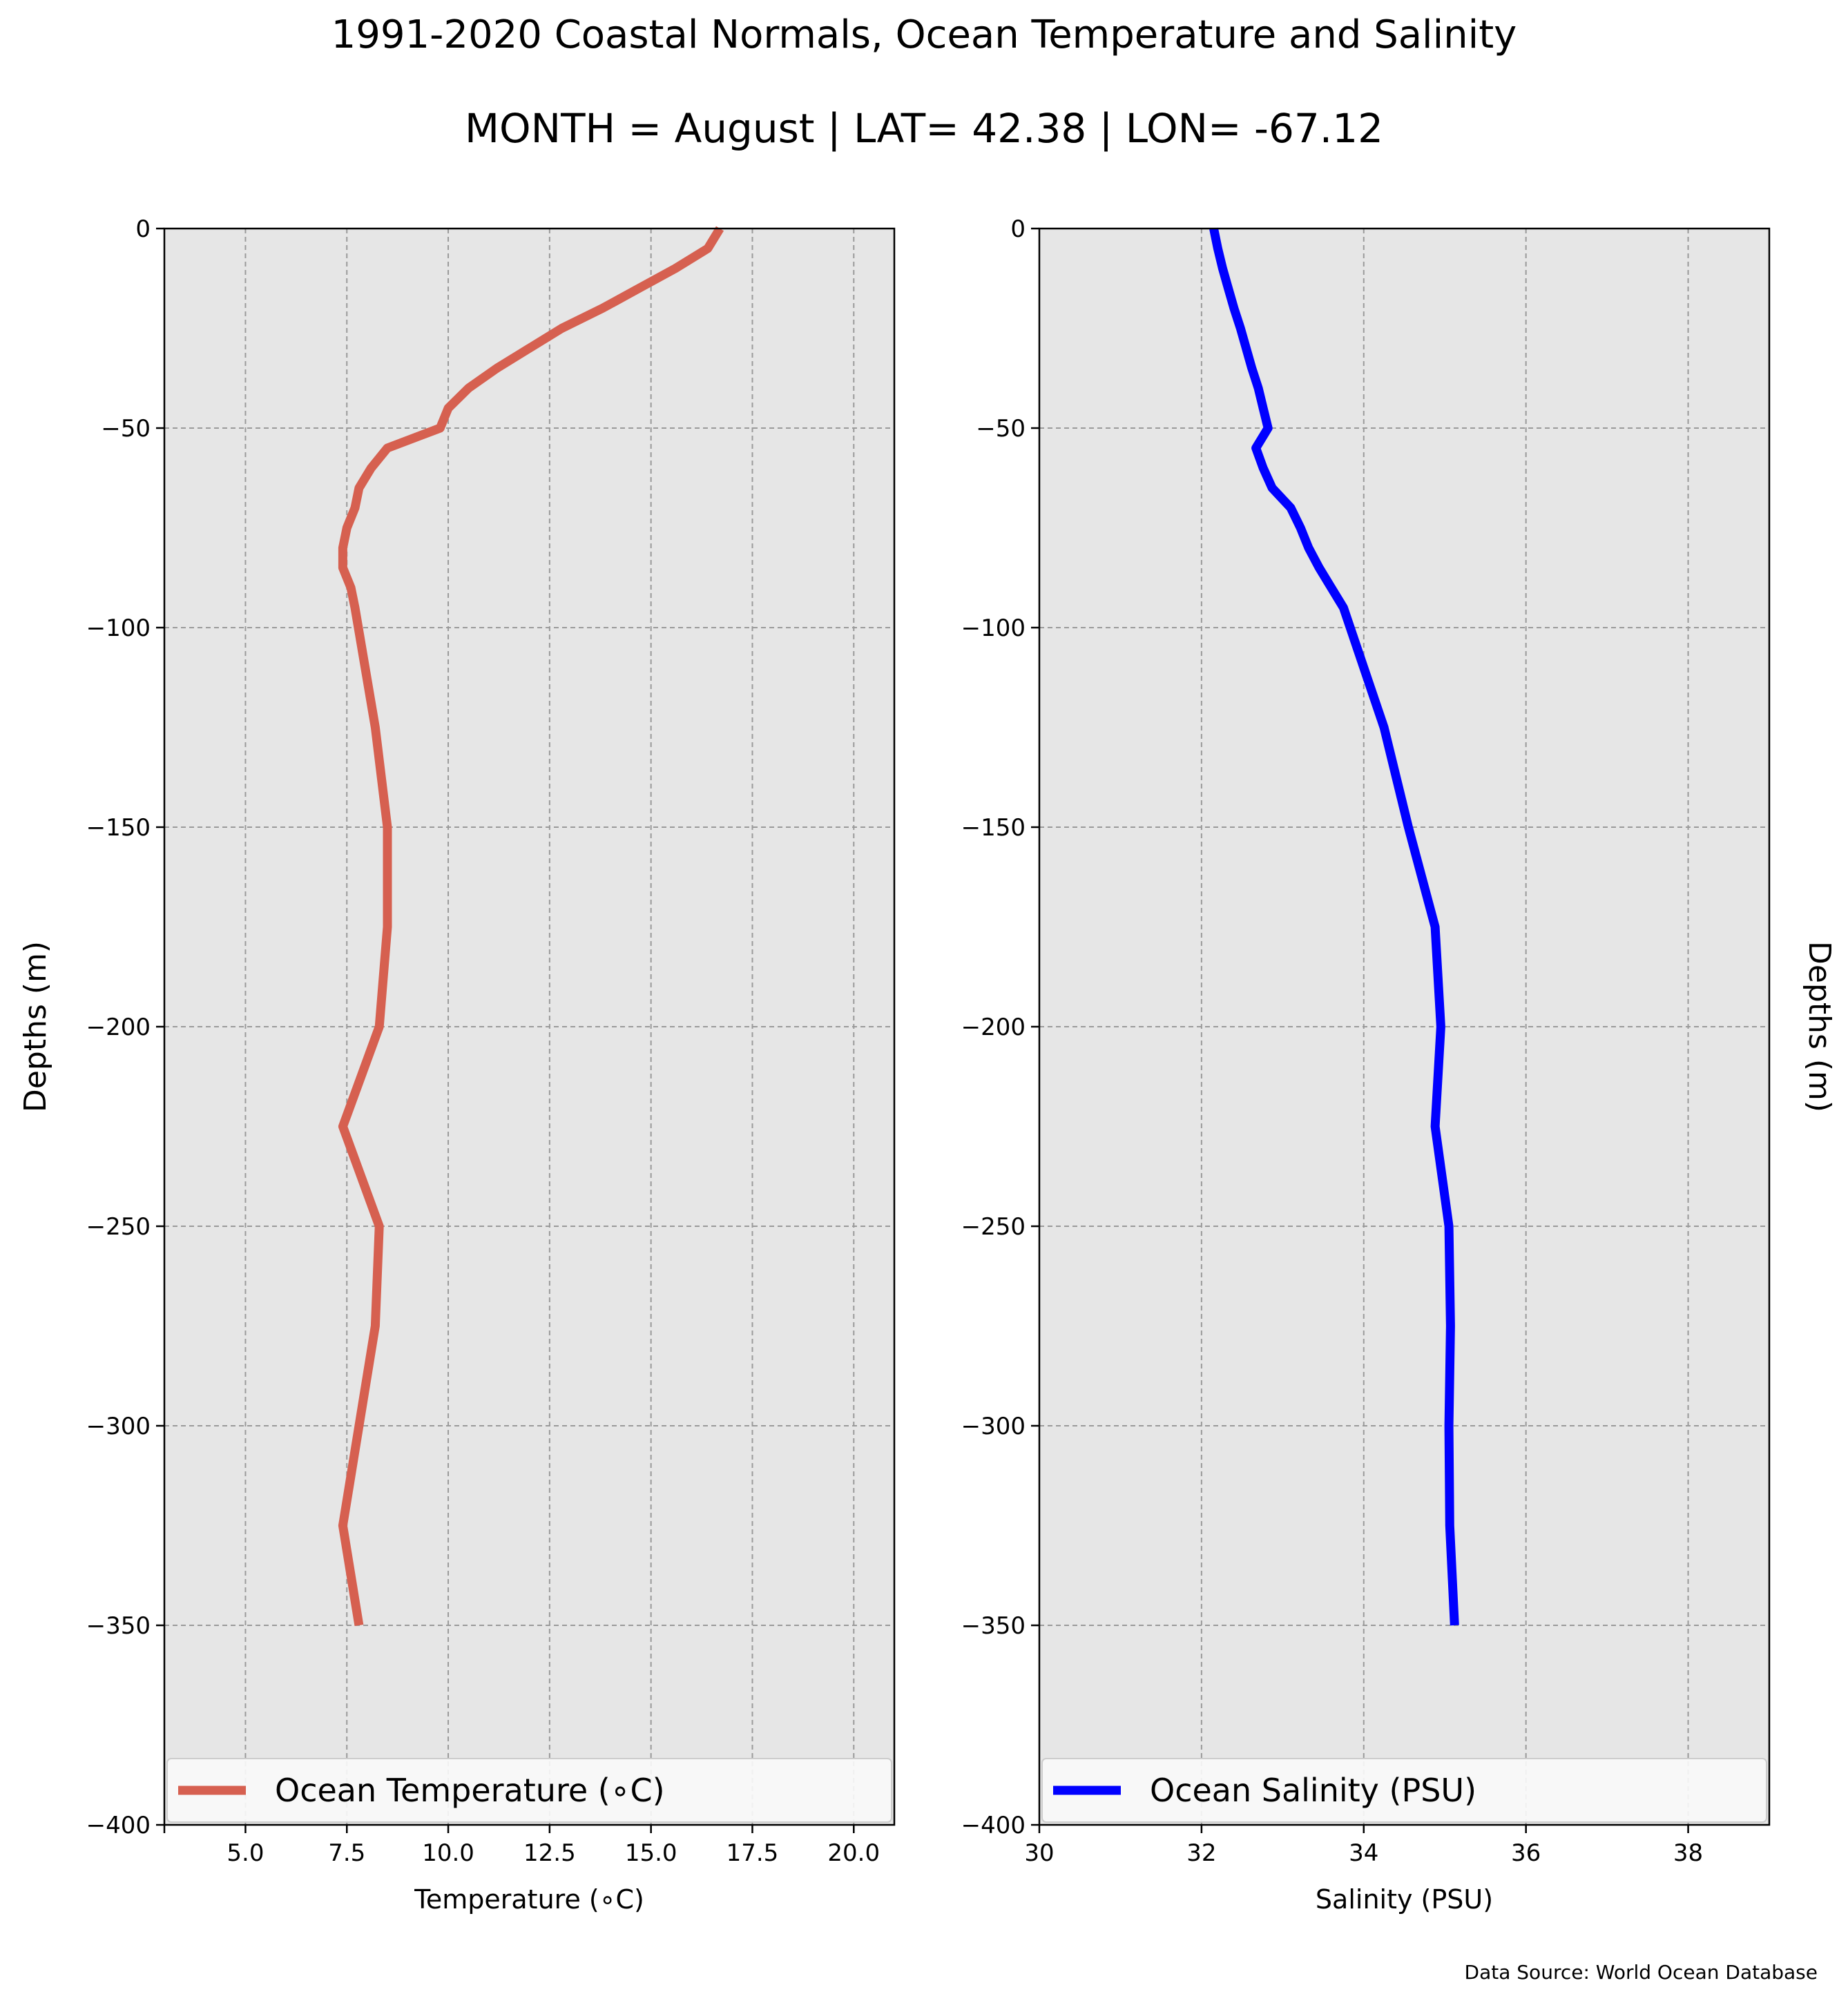 Image resolution: width=1848 pixels, height=2003 pixels. I want to click on panel-1-y-tick-label: −250, so click(118, 1227).